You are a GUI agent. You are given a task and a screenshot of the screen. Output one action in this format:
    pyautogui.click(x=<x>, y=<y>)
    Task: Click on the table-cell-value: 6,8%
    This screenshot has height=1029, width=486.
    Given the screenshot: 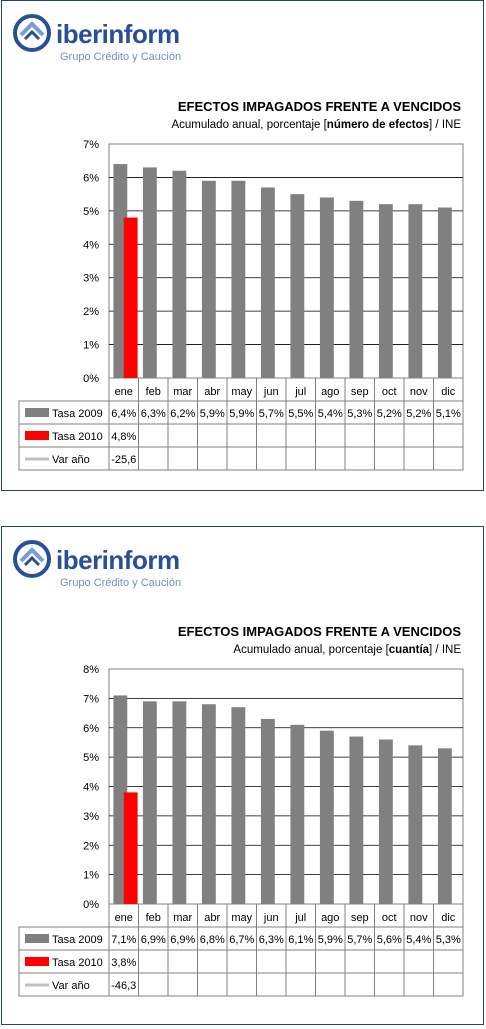 What is the action you would take?
    pyautogui.click(x=212, y=940)
    